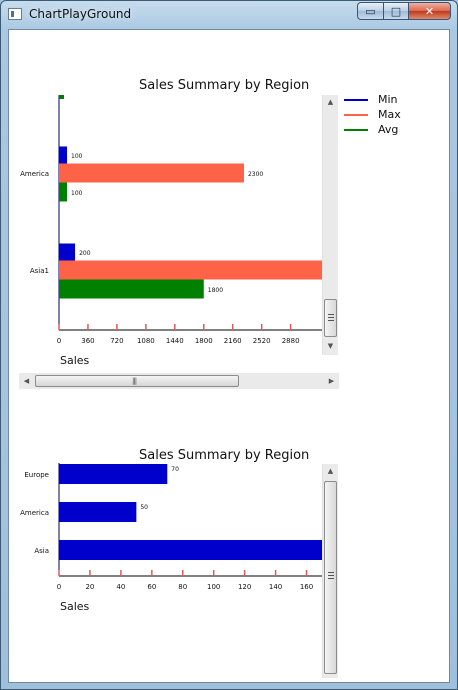  What do you see at coordinates (213, 587) in the screenshot?
I see `chart2-x-tick-label: 100` at bounding box center [213, 587].